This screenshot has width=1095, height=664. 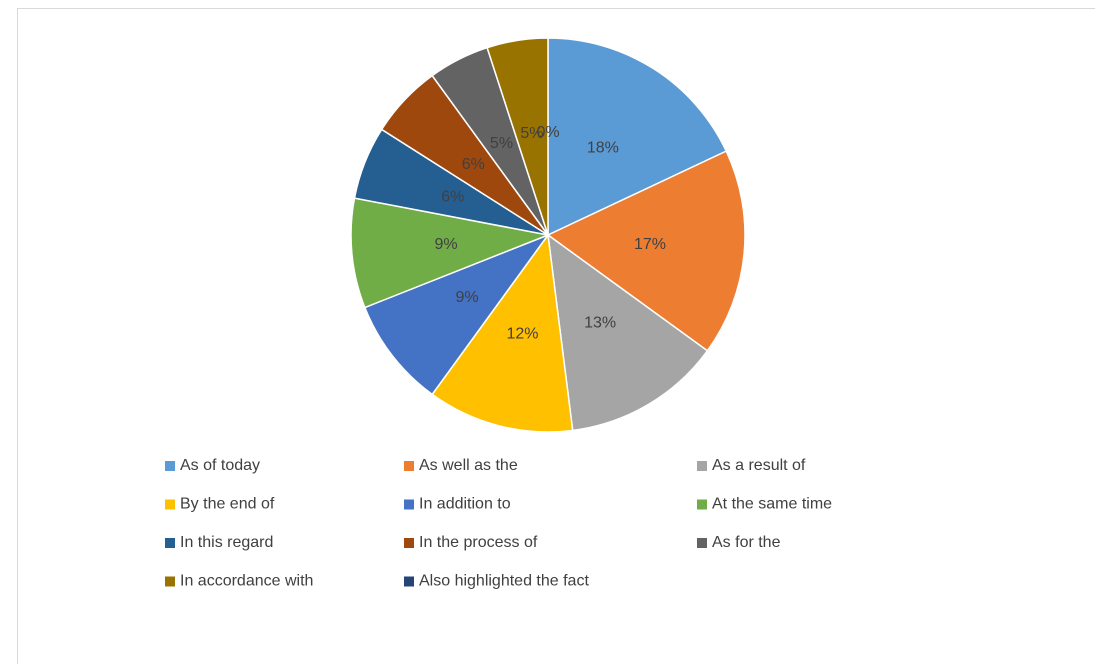 What do you see at coordinates (227, 504) in the screenshot?
I see `legend-label: By the end of` at bounding box center [227, 504].